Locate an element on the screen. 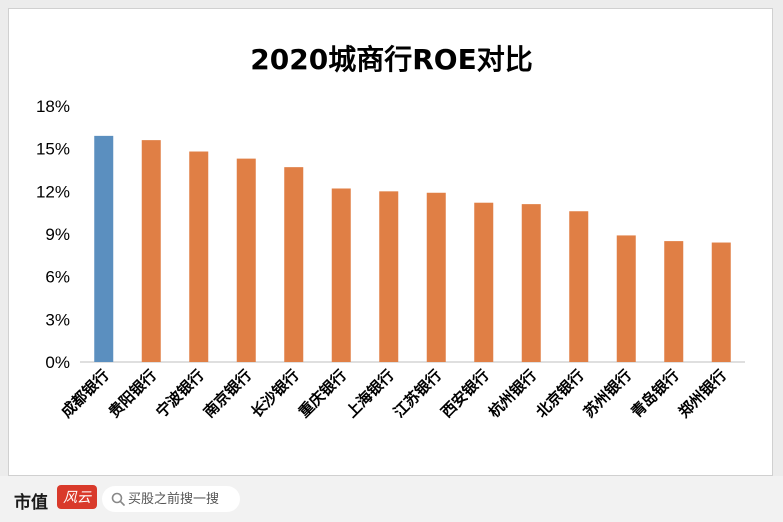 Image resolution: width=783 pixels, height=522 pixels. y-tick-label: 18% is located at coordinates (53, 106).